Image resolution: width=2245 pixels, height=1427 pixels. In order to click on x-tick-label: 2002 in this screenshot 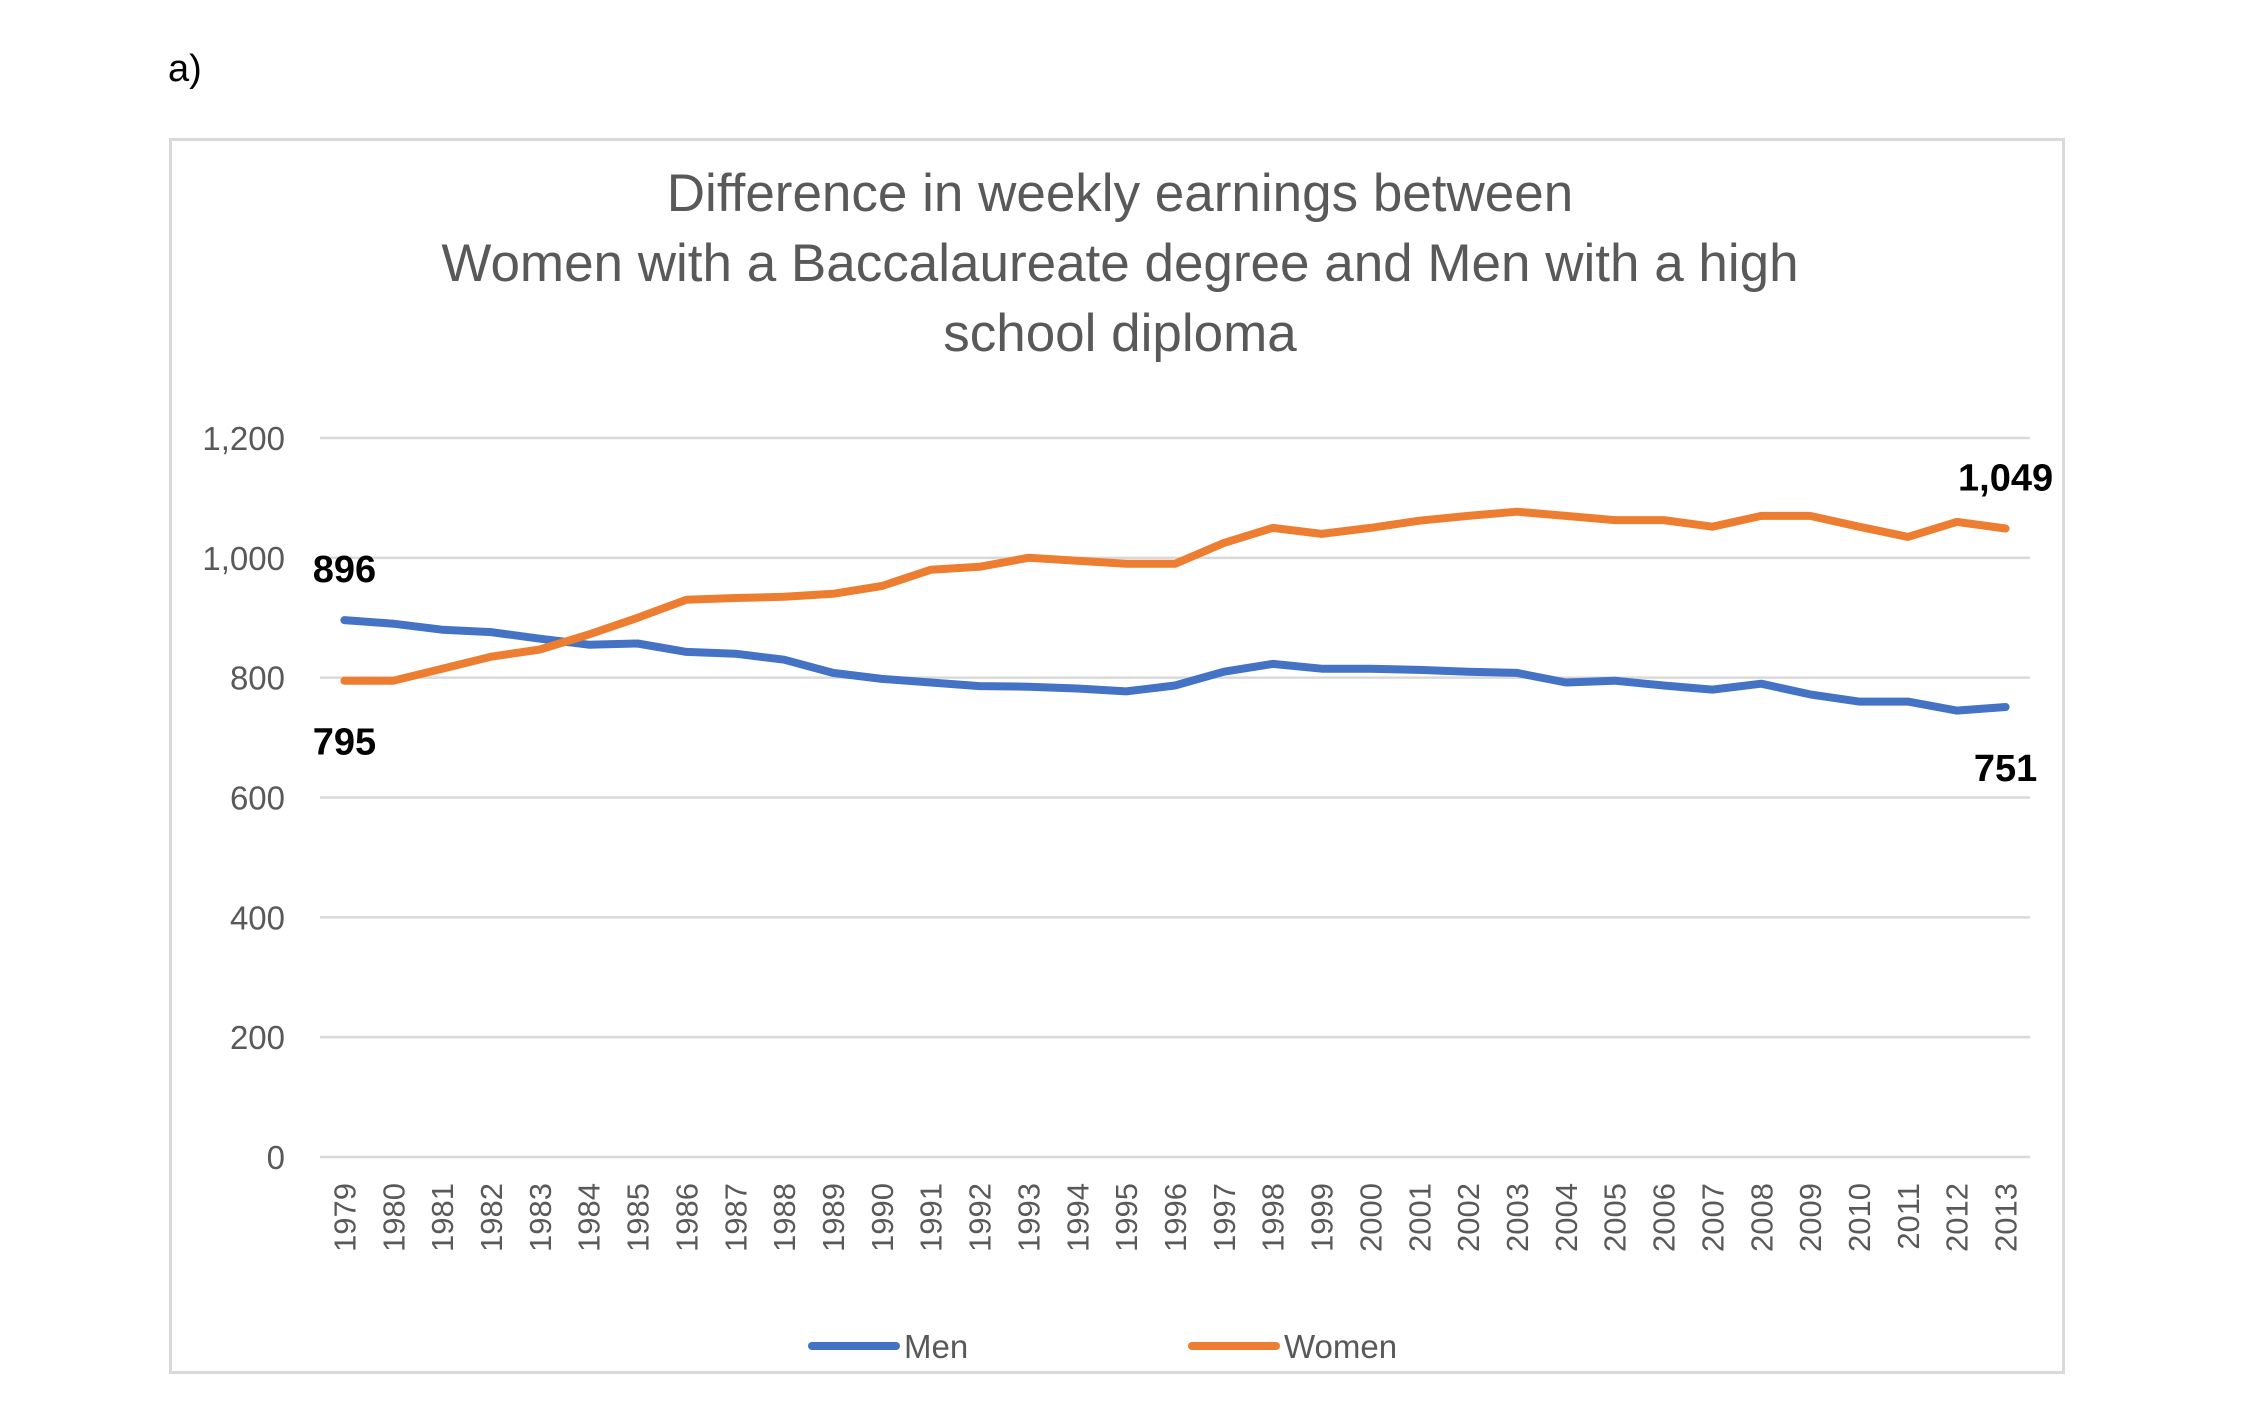, I will do `click(1468, 1217)`.